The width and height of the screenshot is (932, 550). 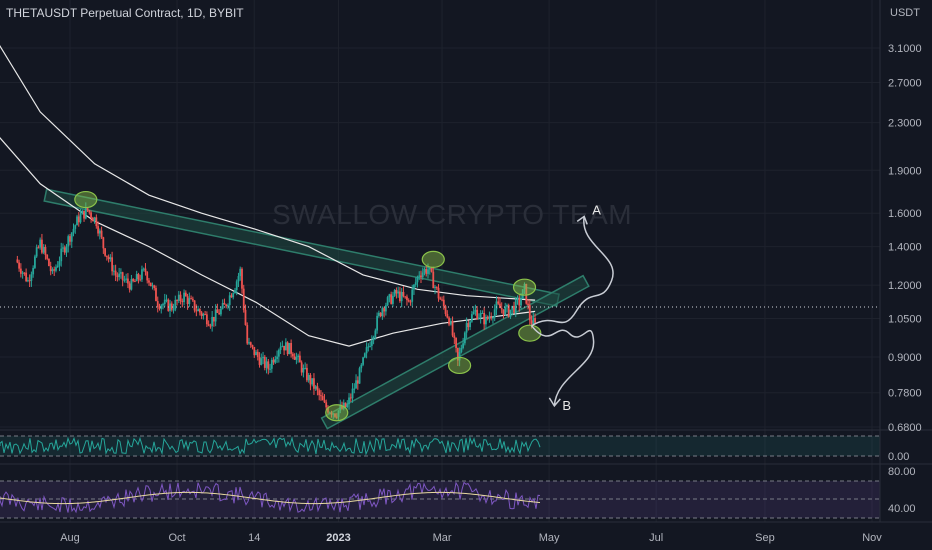 What do you see at coordinates (440, 446) in the screenshot?
I see `osc1-band` at bounding box center [440, 446].